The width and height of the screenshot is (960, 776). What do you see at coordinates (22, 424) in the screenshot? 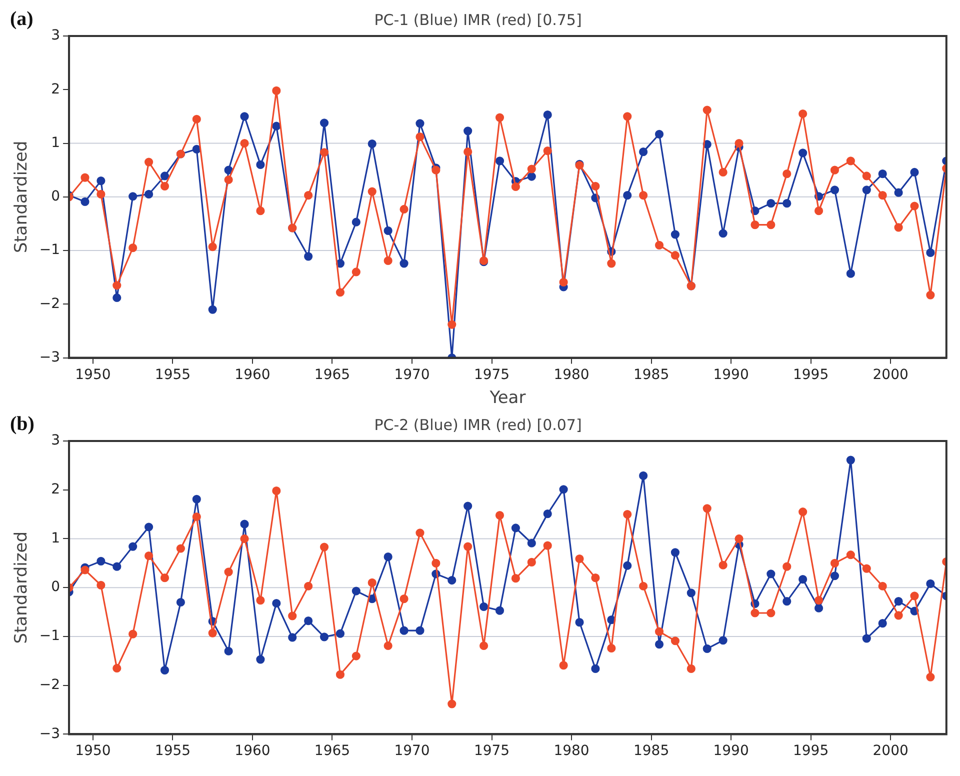
I see `text: (b)` at bounding box center [22, 424].